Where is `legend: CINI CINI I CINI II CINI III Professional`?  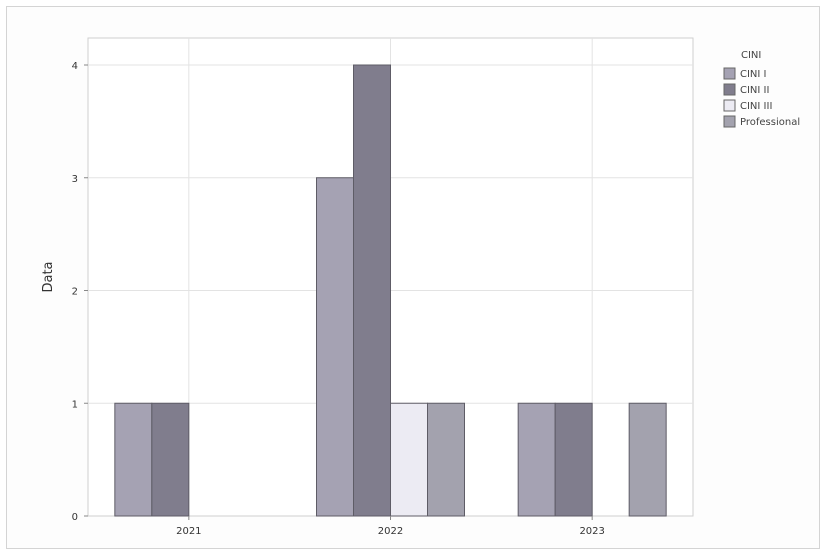 legend: CINI CINI I CINI II CINI III Professional is located at coordinates (761, 89).